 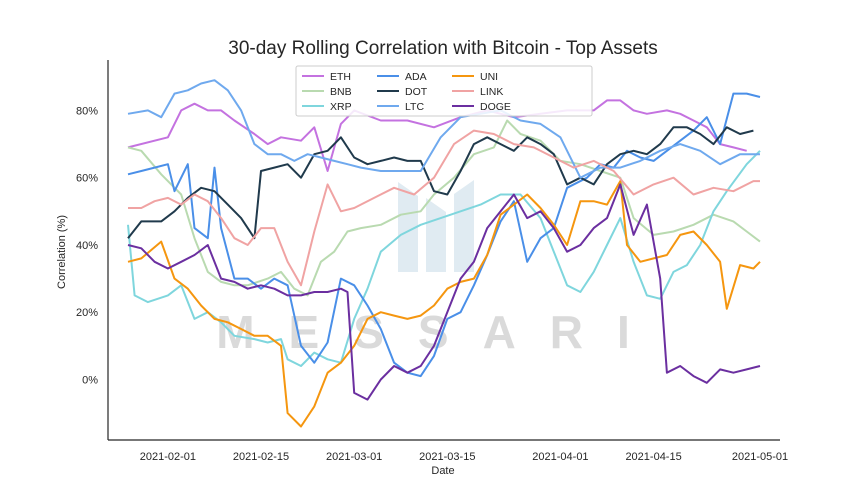 I want to click on y-tick-label: 60%, so click(x=87, y=179).